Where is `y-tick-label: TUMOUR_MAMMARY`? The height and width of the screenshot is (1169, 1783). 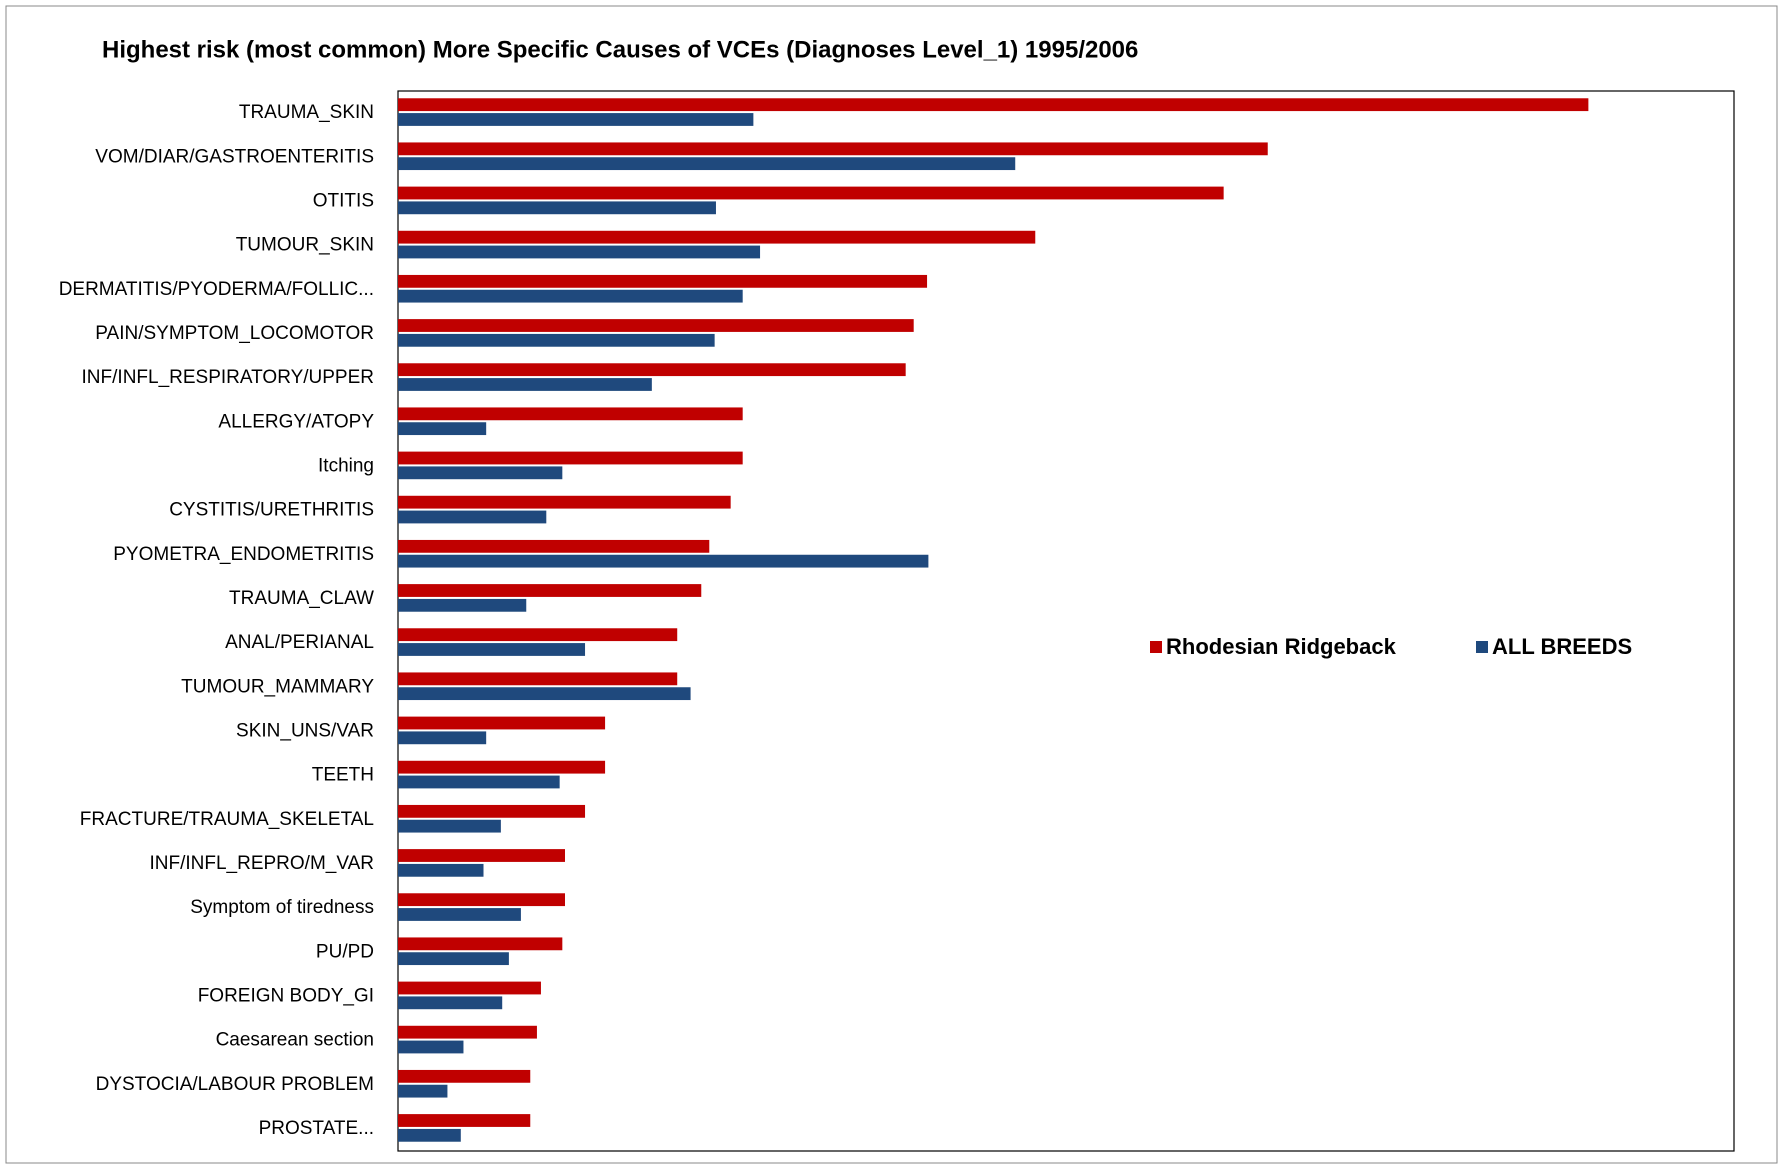
y-tick-label: TUMOUR_MAMMARY is located at coordinates (277, 686).